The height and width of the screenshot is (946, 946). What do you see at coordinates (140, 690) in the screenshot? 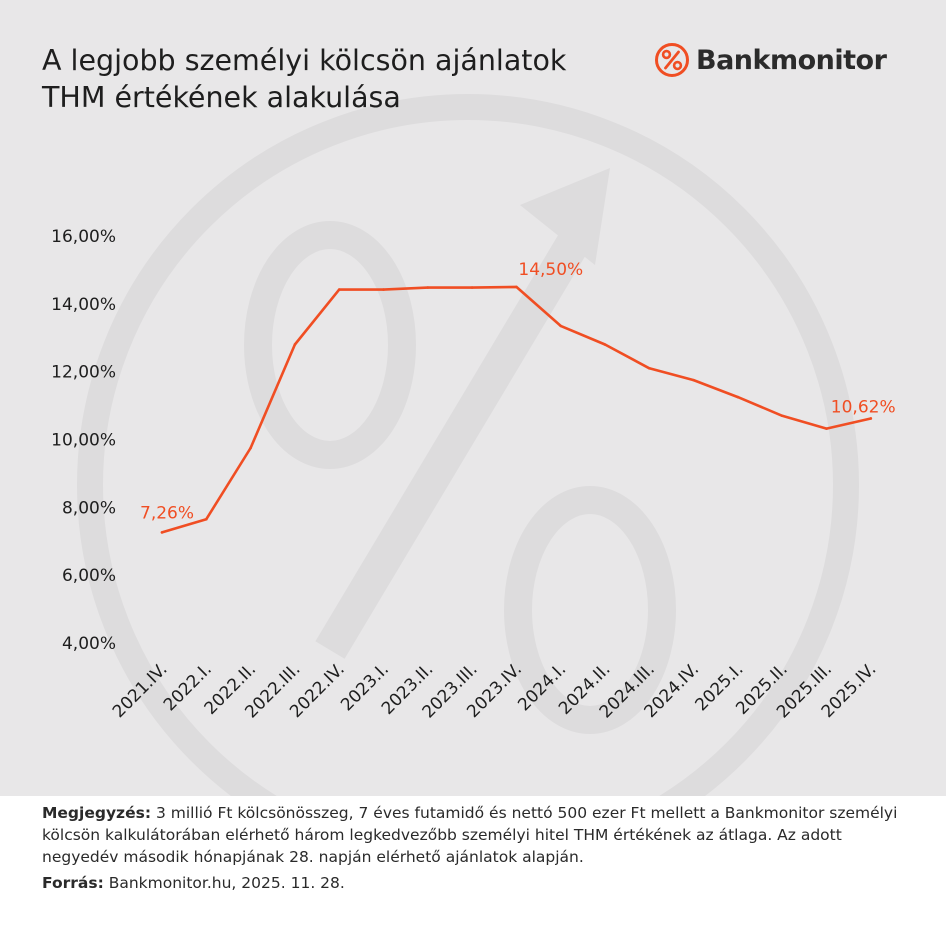
I see `x-tick-label: 2021.IV.` at bounding box center [140, 690].